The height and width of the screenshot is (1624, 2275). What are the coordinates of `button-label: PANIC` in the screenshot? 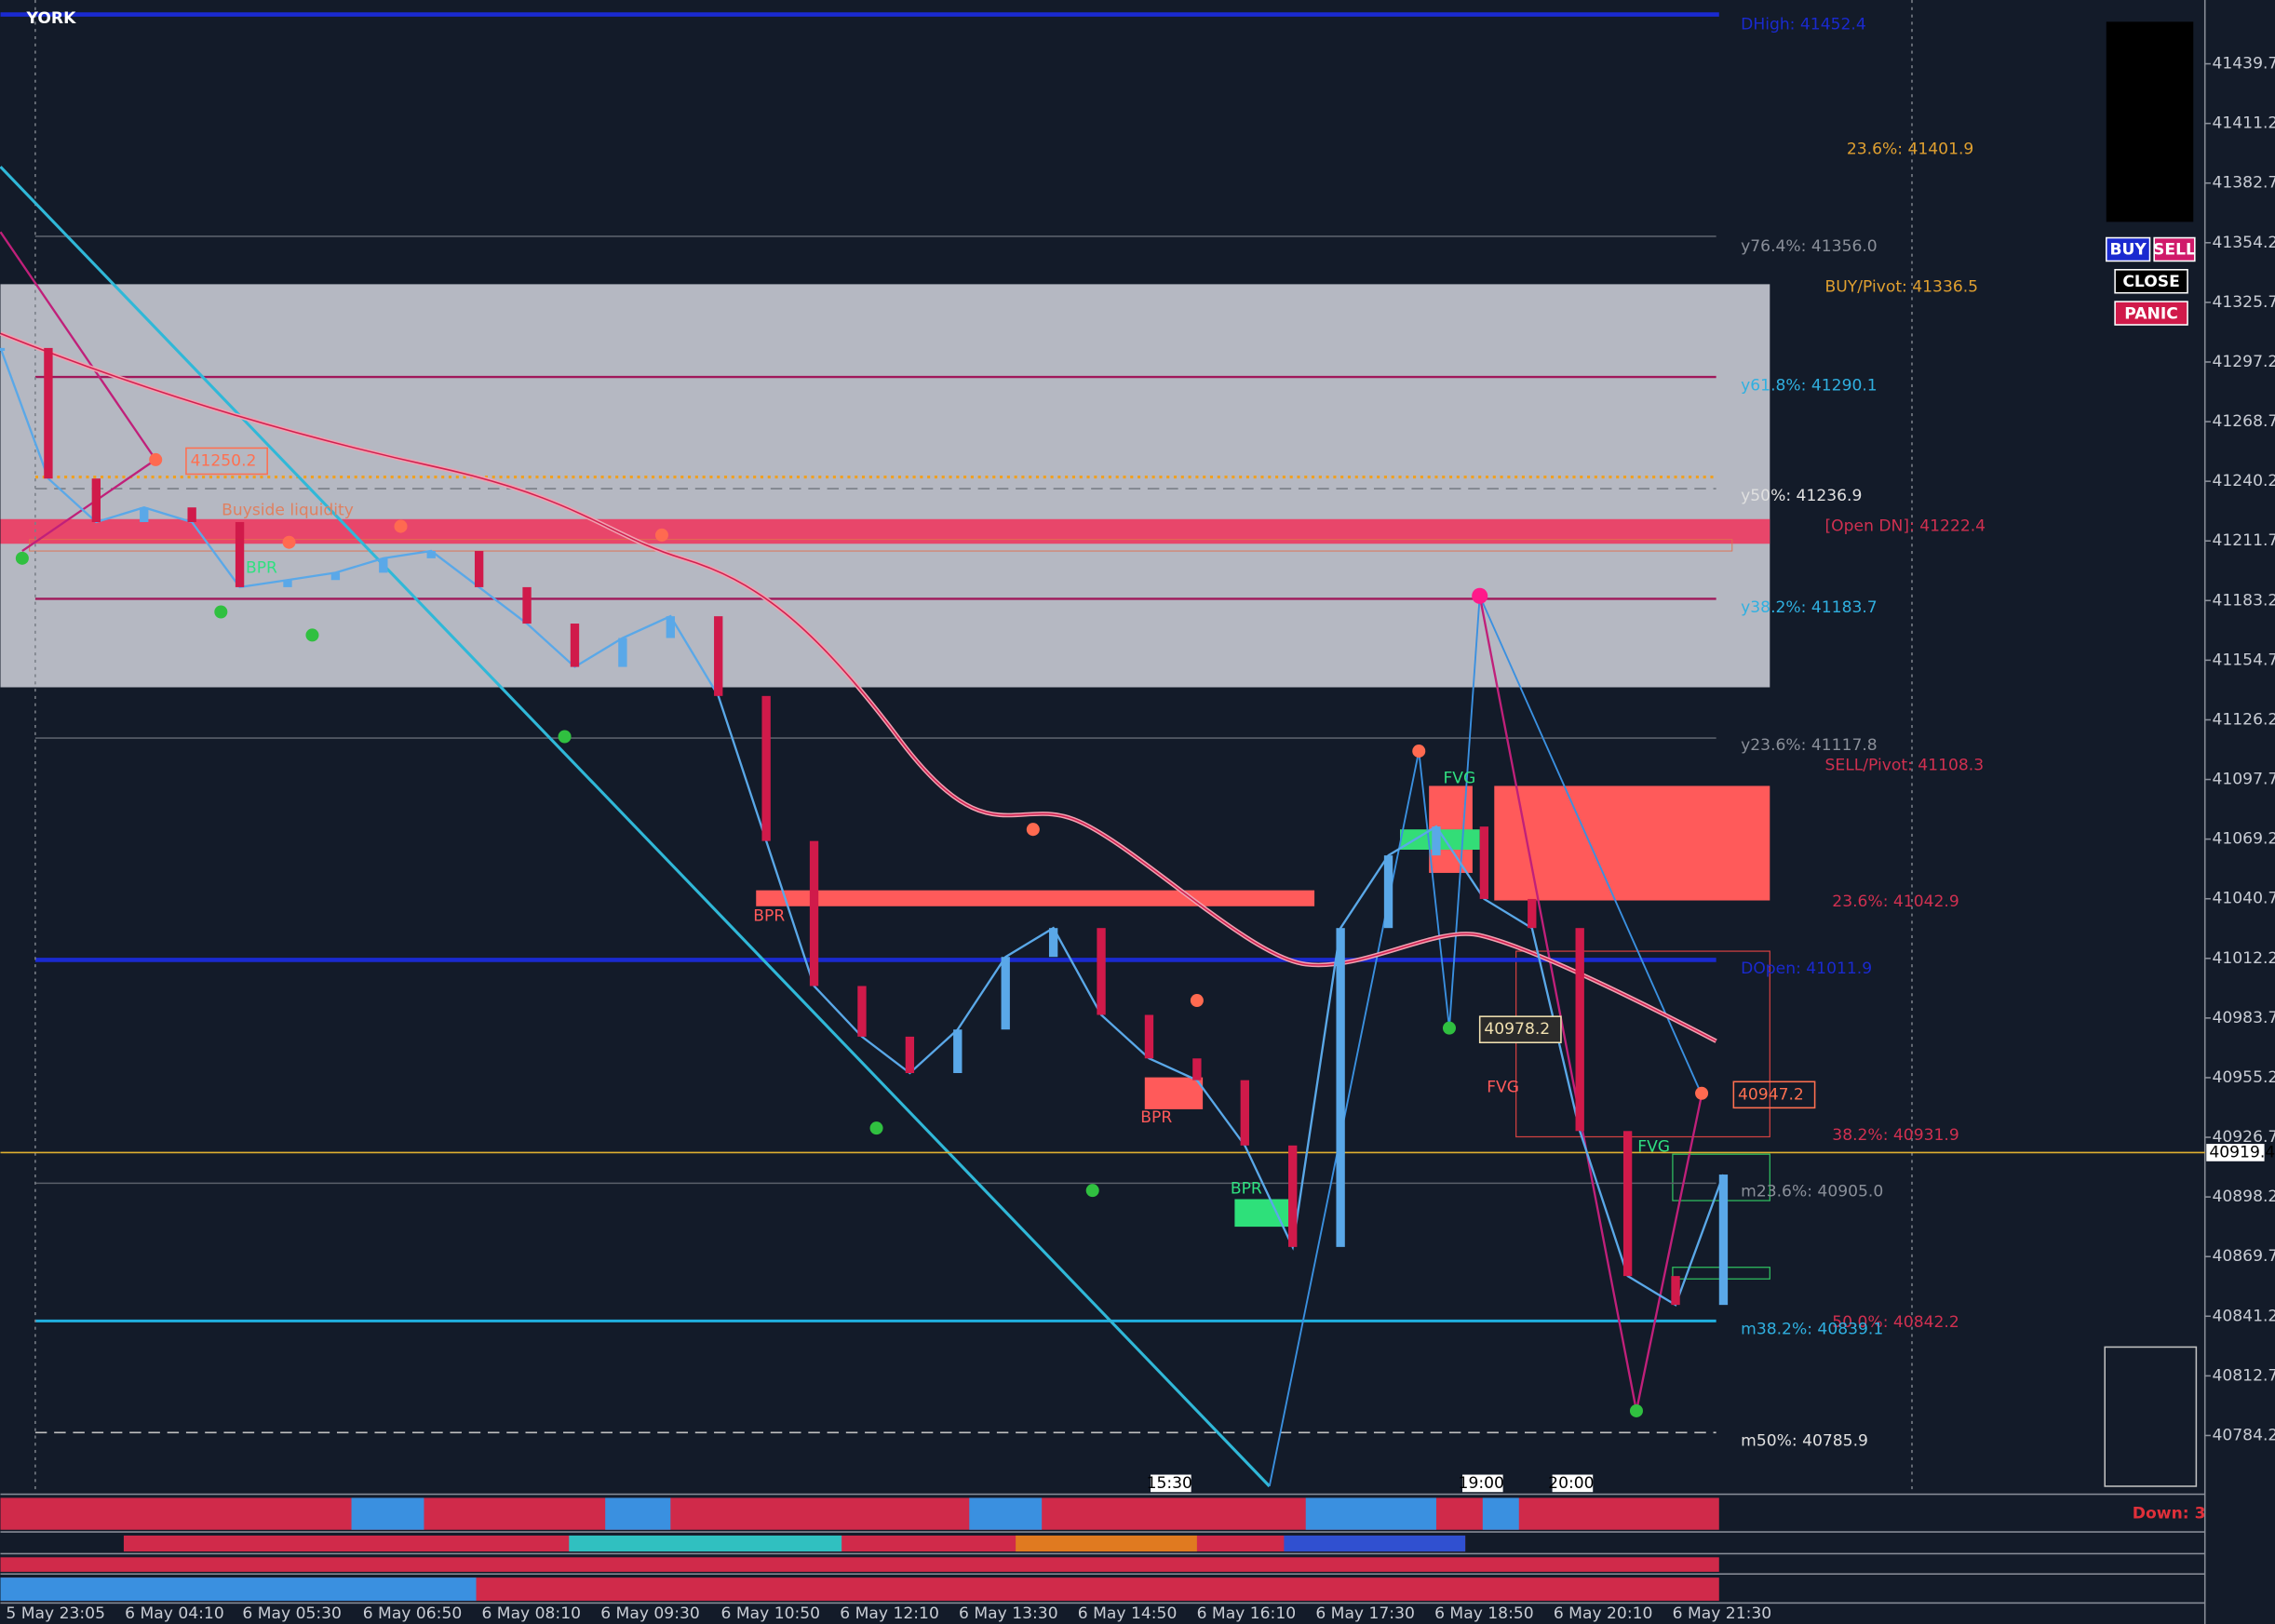 It's located at (2151, 314).